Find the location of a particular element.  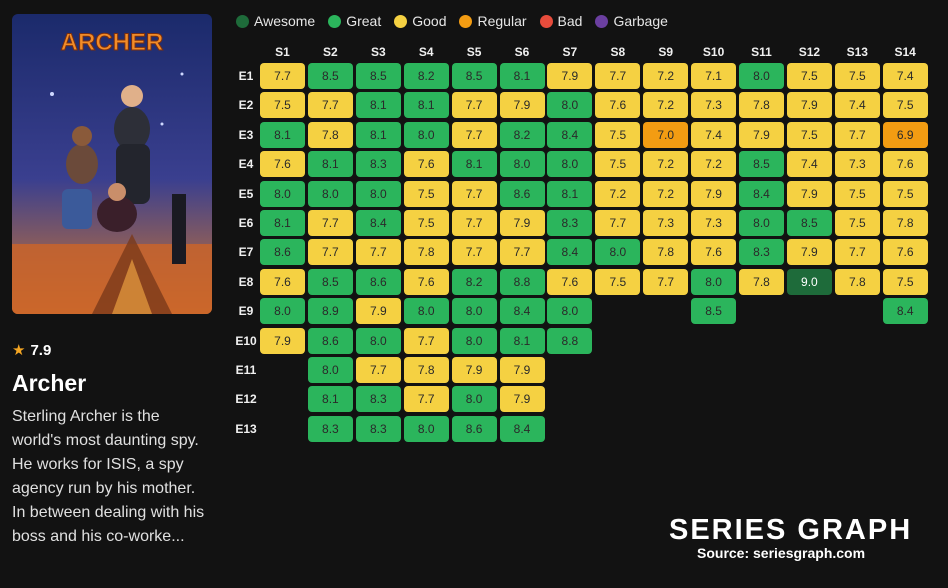

episode-rating-cell: 8.9 is located at coordinates (330, 311).